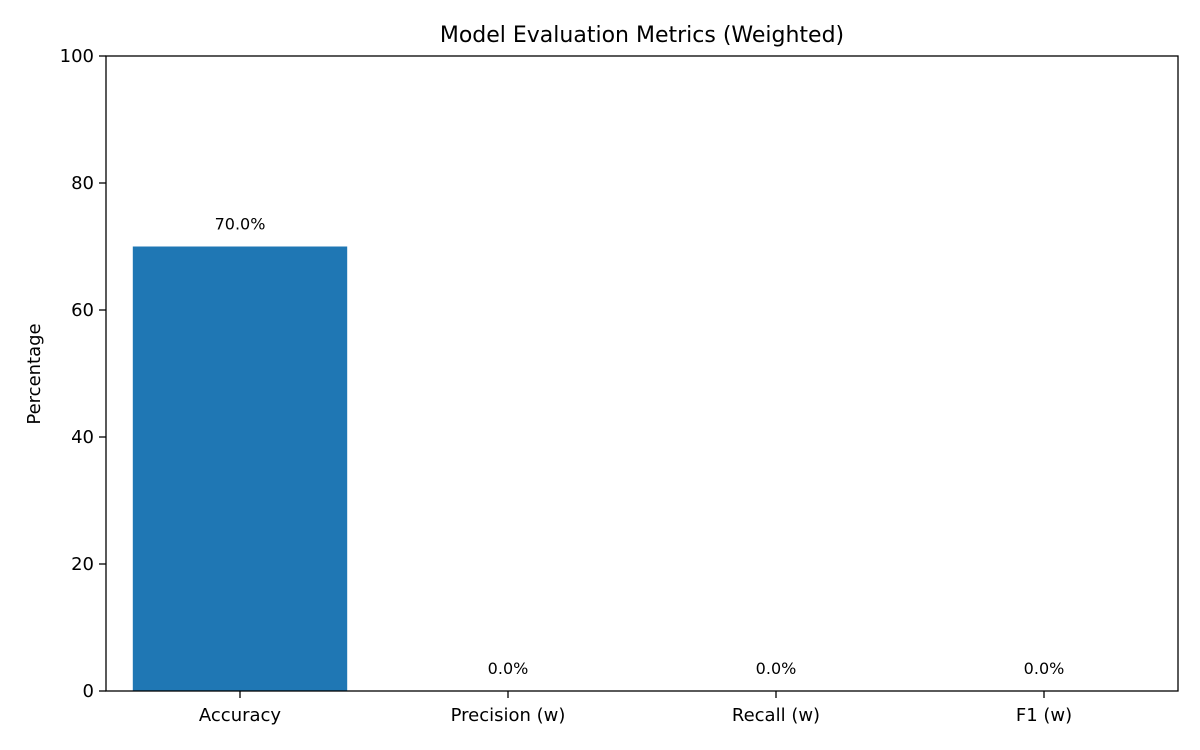  I want to click on y-tick-label: 0, so click(88, 691).